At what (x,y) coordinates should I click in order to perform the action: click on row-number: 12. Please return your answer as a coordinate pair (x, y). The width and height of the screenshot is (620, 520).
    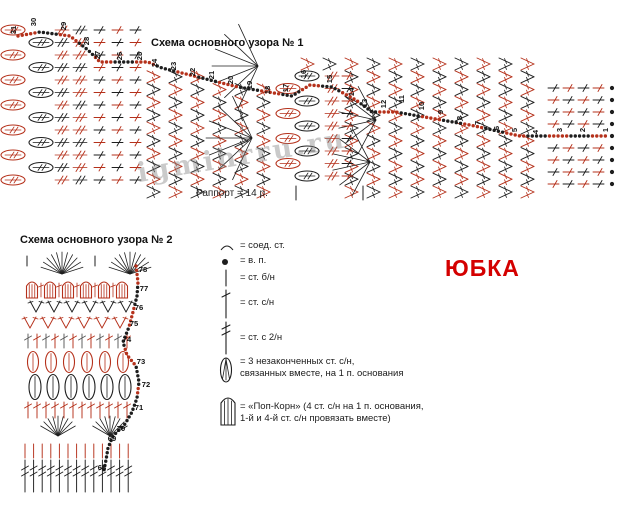
    Looking at the image, I should click on (383, 104).